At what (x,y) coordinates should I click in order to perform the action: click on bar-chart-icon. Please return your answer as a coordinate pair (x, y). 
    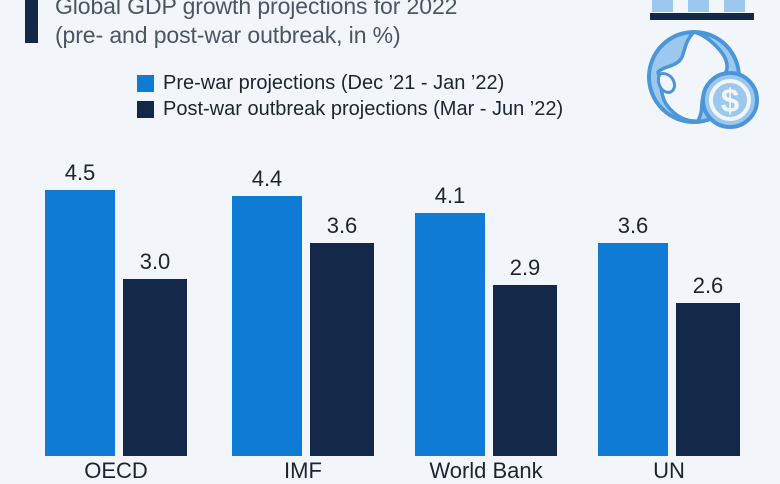
    Looking at the image, I should click on (702, 10).